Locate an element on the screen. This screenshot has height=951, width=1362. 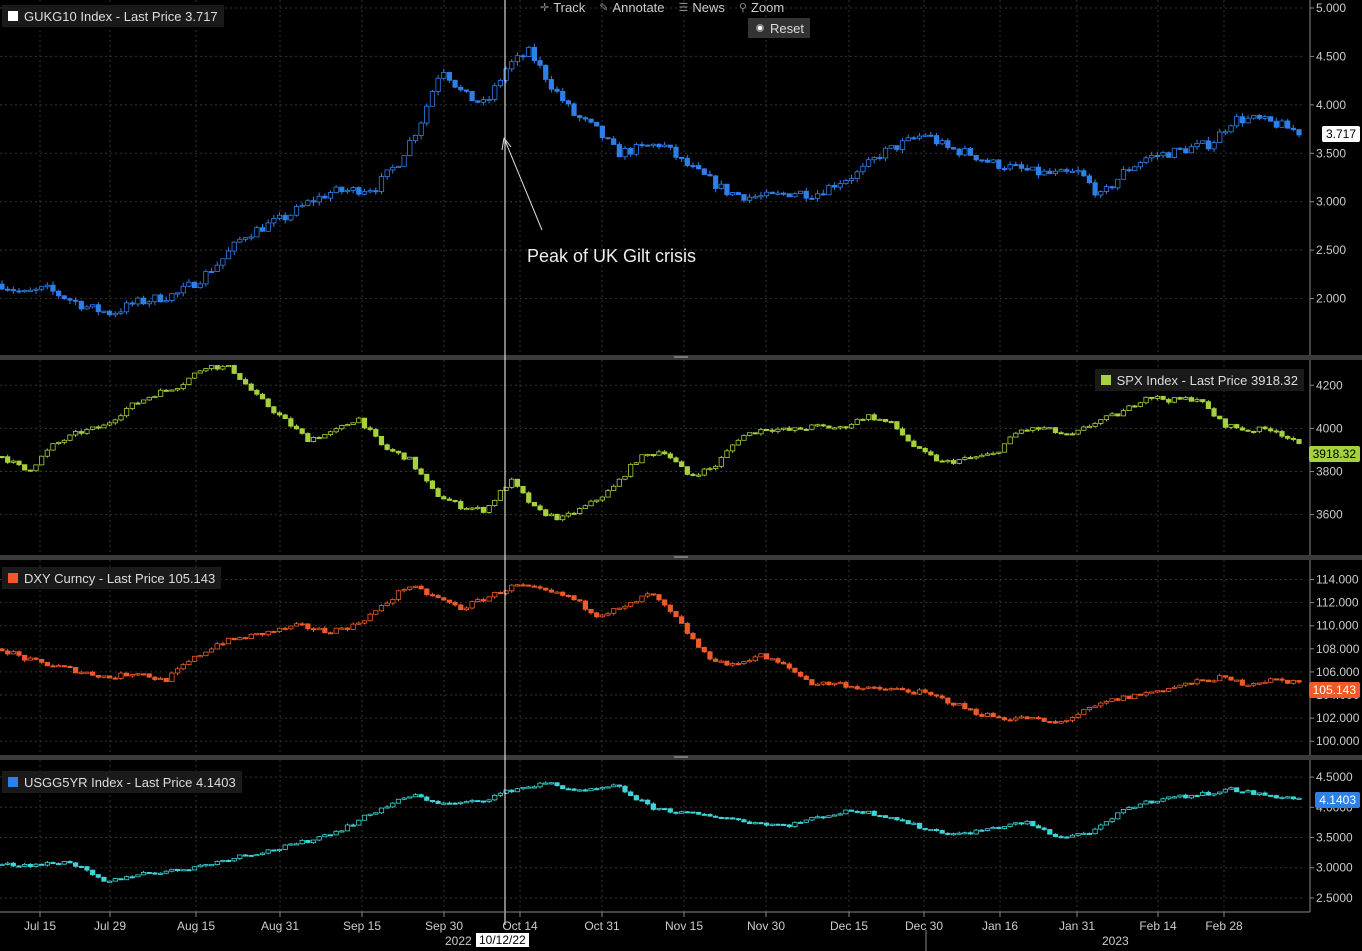
y-tick-label: 3.0000 is located at coordinates (1334, 868).